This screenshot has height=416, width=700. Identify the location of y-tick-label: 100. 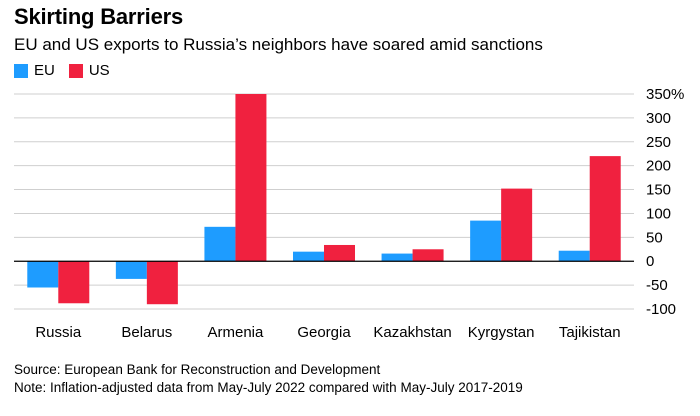
(658, 213).